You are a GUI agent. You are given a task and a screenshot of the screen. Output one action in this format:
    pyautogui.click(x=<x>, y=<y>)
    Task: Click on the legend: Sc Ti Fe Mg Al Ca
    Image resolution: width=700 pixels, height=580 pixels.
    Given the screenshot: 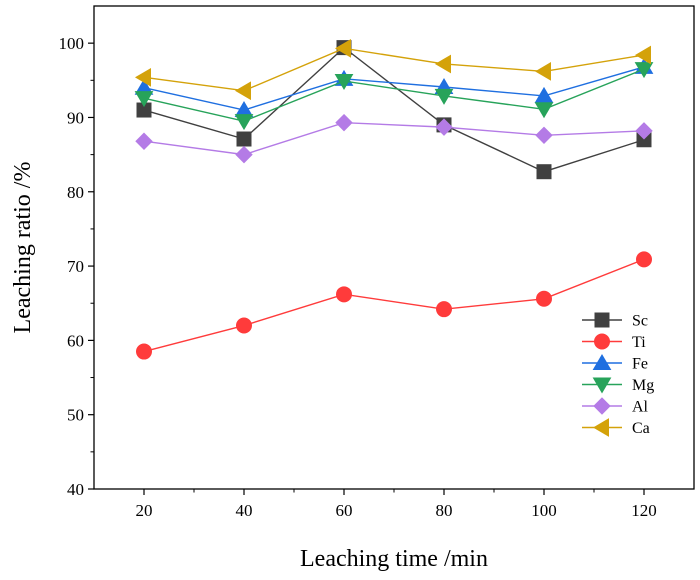 What is the action you would take?
    pyautogui.click(x=618, y=374)
    